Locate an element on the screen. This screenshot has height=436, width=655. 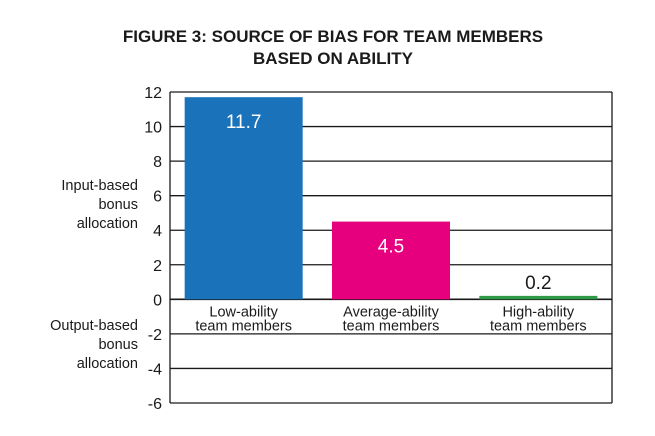
y-tick-label-6: 6 is located at coordinates (157, 197).